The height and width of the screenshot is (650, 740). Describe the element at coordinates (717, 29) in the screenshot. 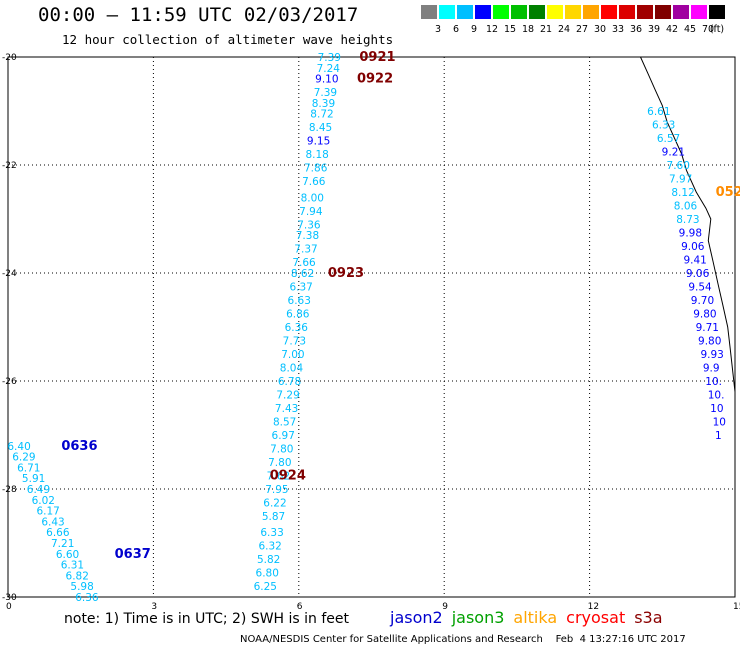

I see `legend-label: (ft)` at that location.